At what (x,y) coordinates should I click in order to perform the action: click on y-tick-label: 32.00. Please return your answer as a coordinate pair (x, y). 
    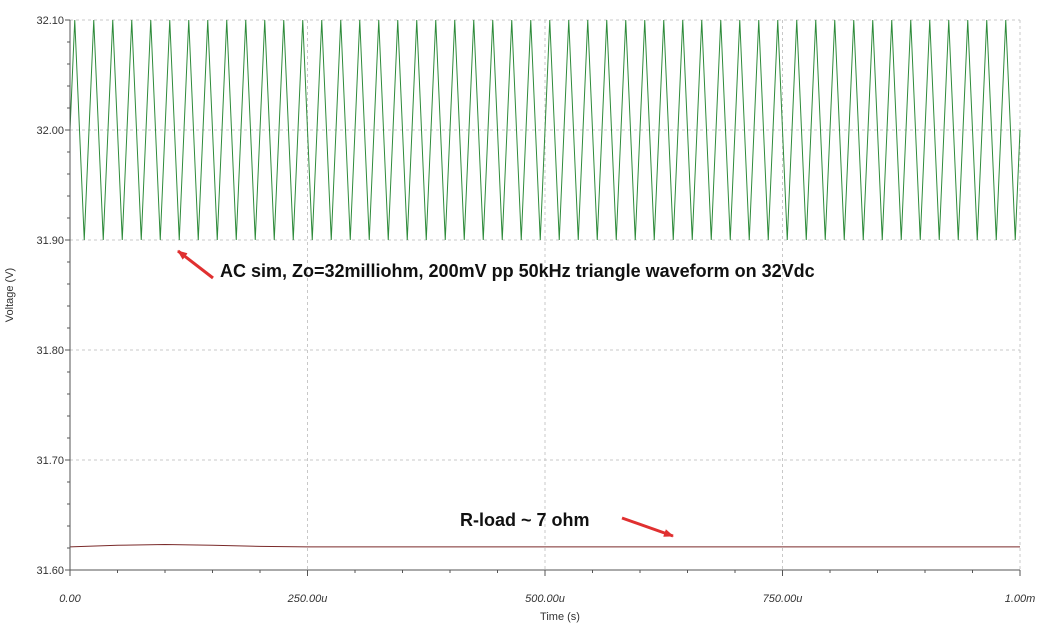
    Looking at the image, I should click on (50, 131).